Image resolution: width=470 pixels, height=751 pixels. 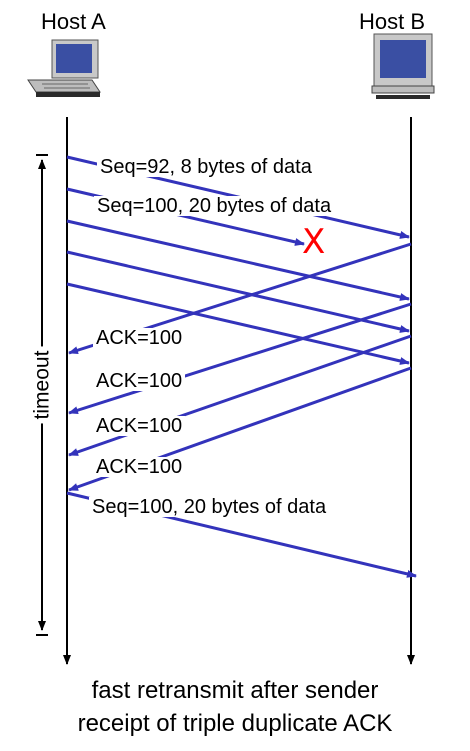 I want to click on ack-2-label: ACK=100, so click(x=139, y=381).